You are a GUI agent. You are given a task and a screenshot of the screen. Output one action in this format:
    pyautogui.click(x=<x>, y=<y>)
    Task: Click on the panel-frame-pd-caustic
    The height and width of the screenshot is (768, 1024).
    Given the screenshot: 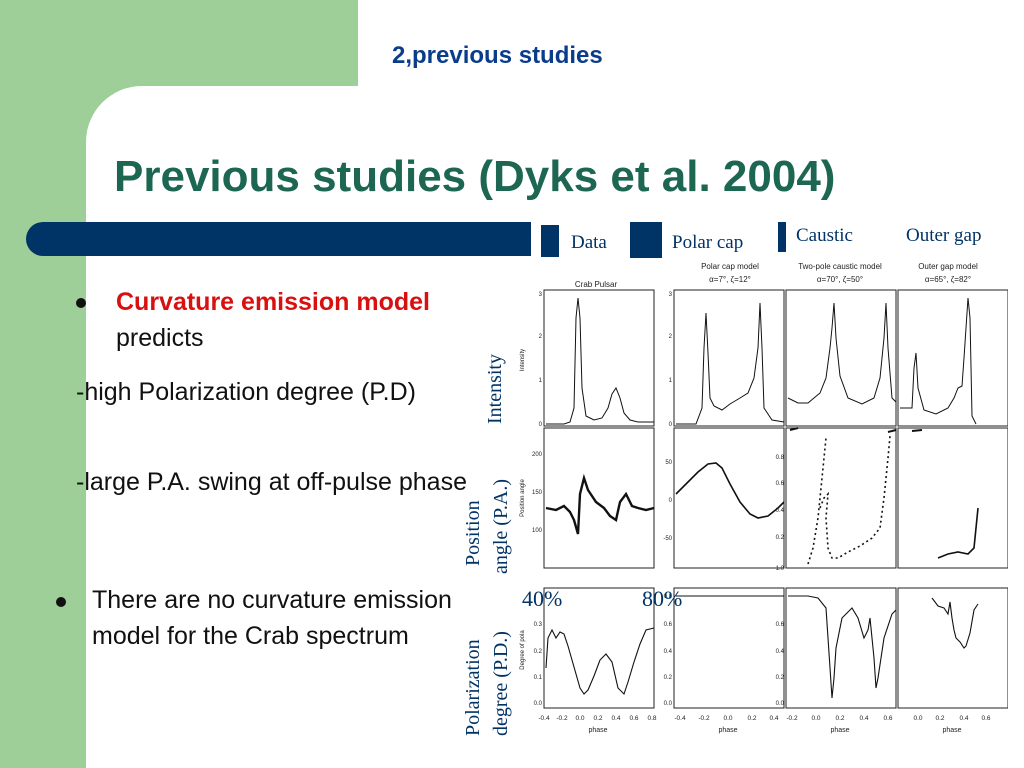 What is the action you would take?
    pyautogui.click(x=841, y=648)
    